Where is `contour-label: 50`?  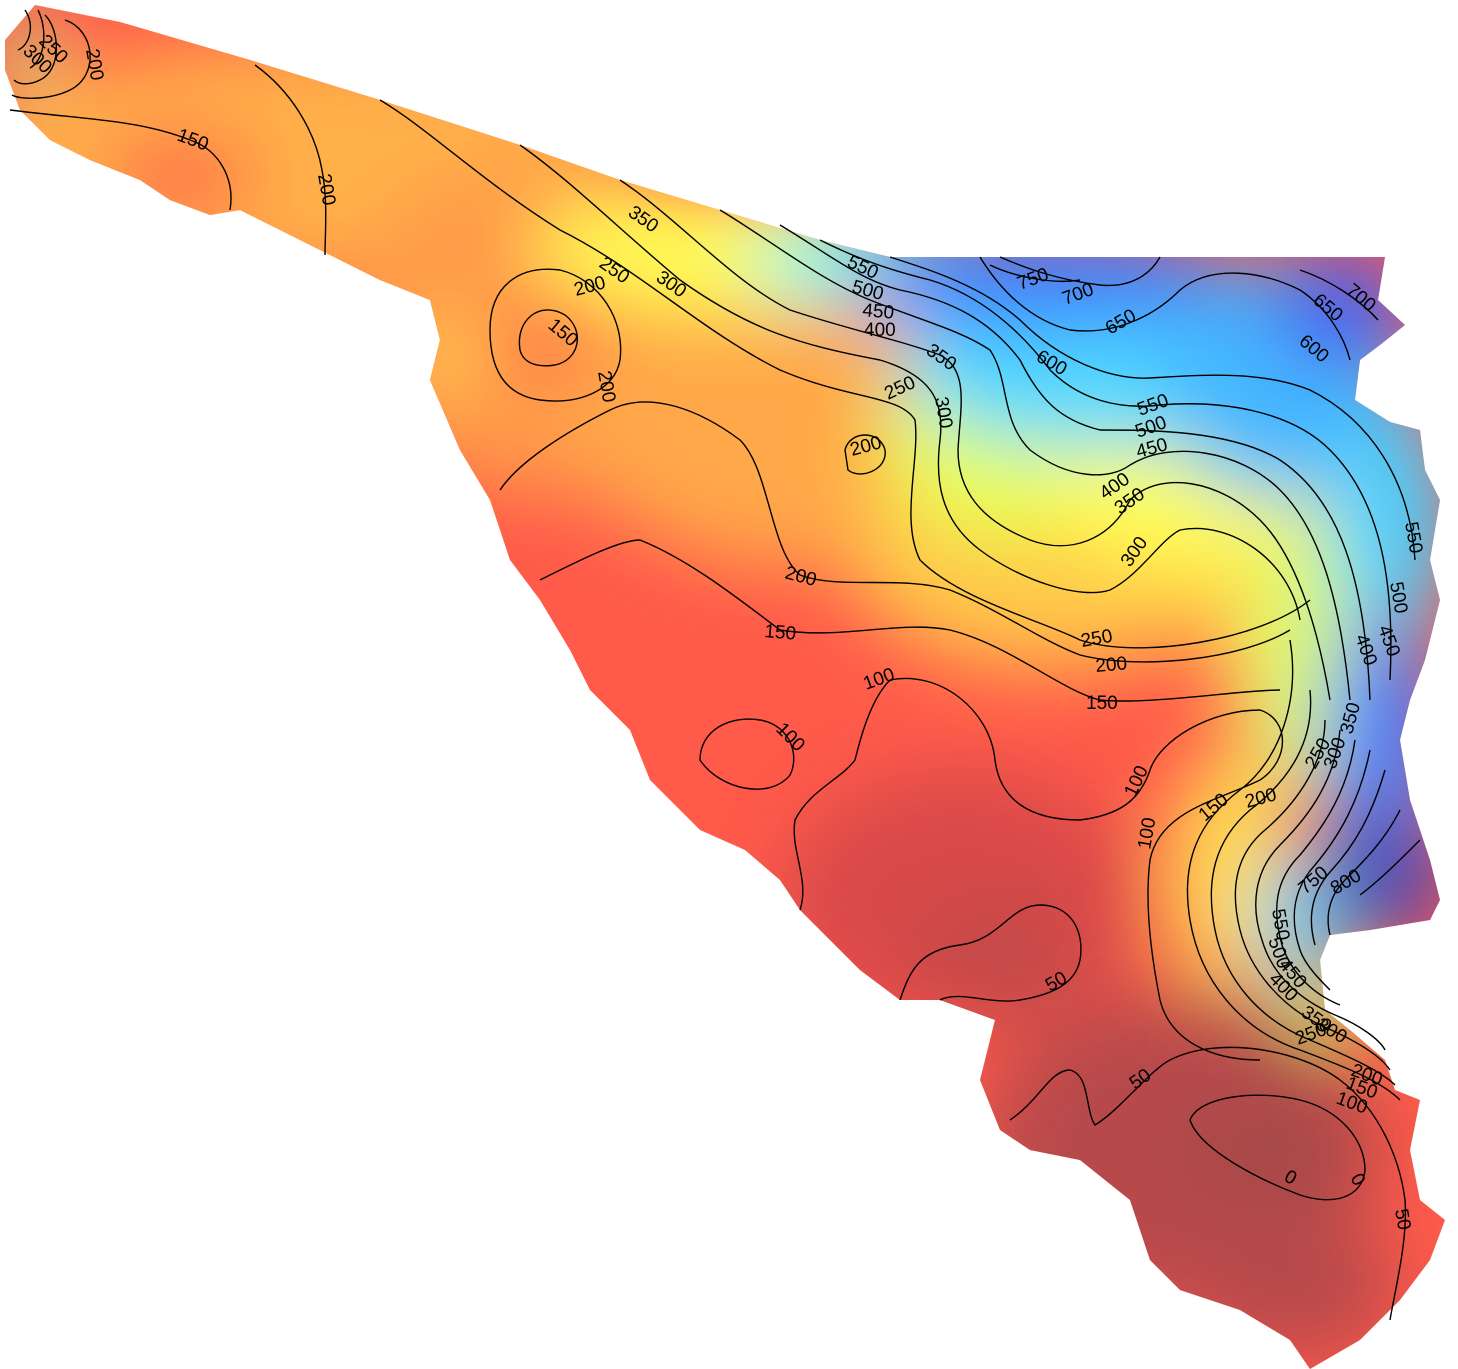 contour-label: 50 is located at coordinates (1402, 1219).